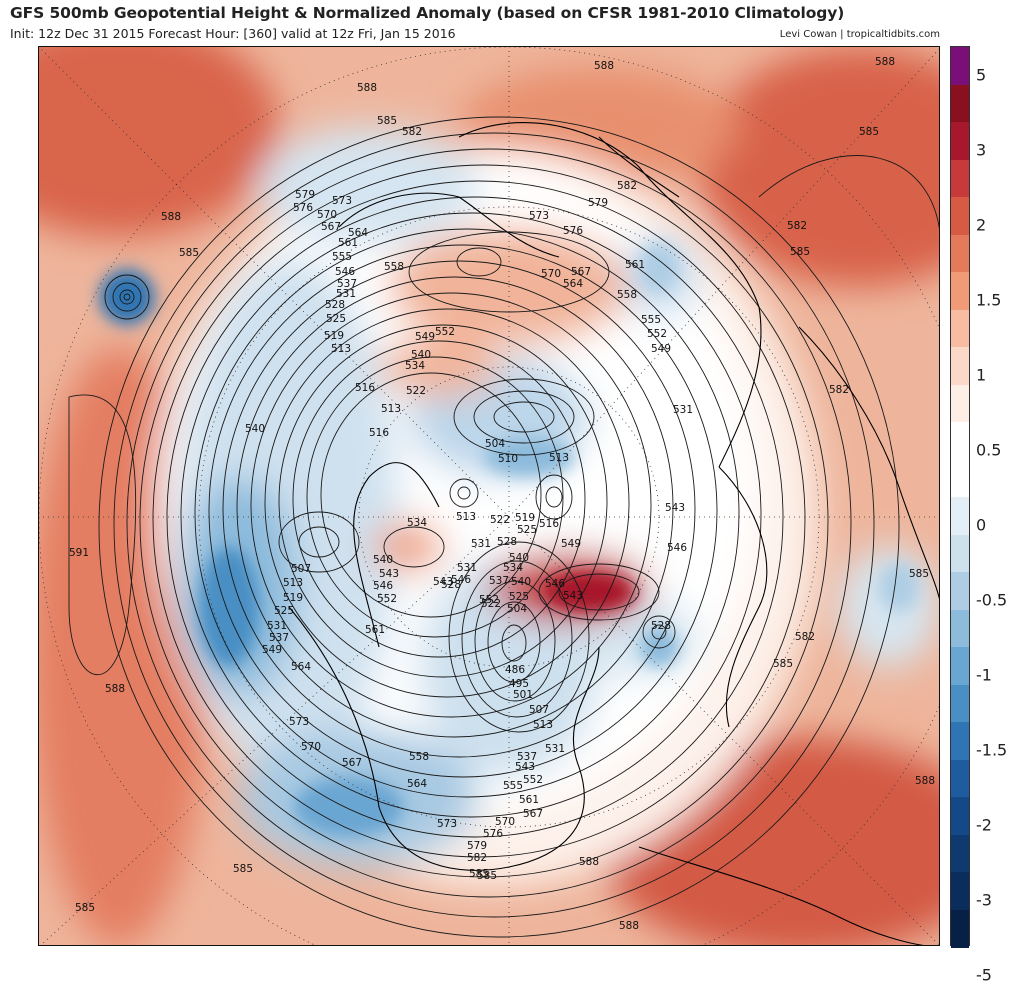  What do you see at coordinates (989, 300) in the screenshot?
I see `colorbar-tick-label: 1.5` at bounding box center [989, 300].